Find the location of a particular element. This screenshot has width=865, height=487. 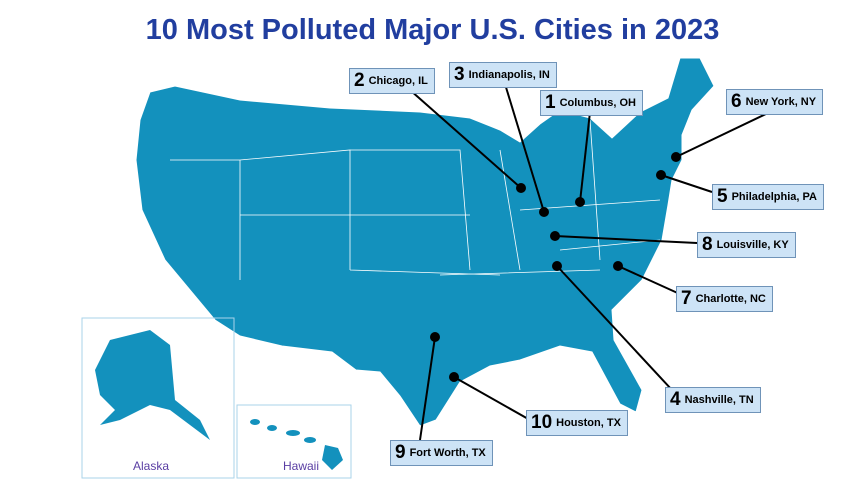

city-label: 6 New York, NY is located at coordinates (775, 102).